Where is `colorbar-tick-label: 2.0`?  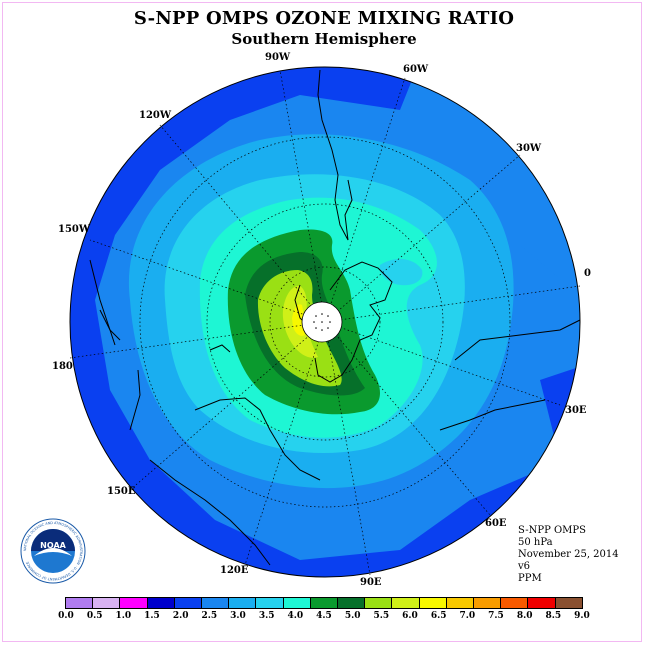
colorbar-tick-label: 2.0 is located at coordinates (180, 616).